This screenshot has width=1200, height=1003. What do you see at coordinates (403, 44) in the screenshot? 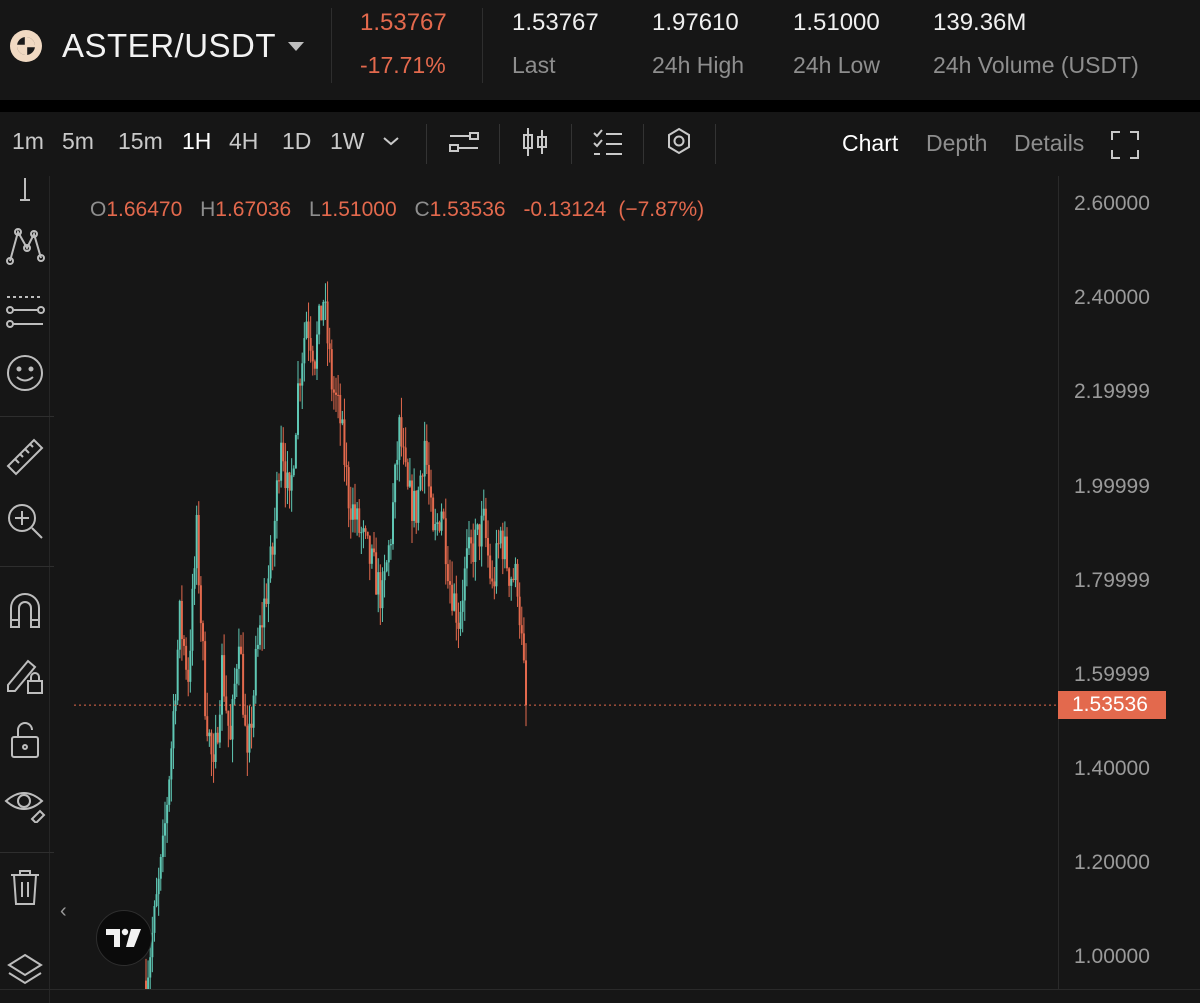
I see `price-change-stat: 1.53767 -17.71%` at bounding box center [403, 44].